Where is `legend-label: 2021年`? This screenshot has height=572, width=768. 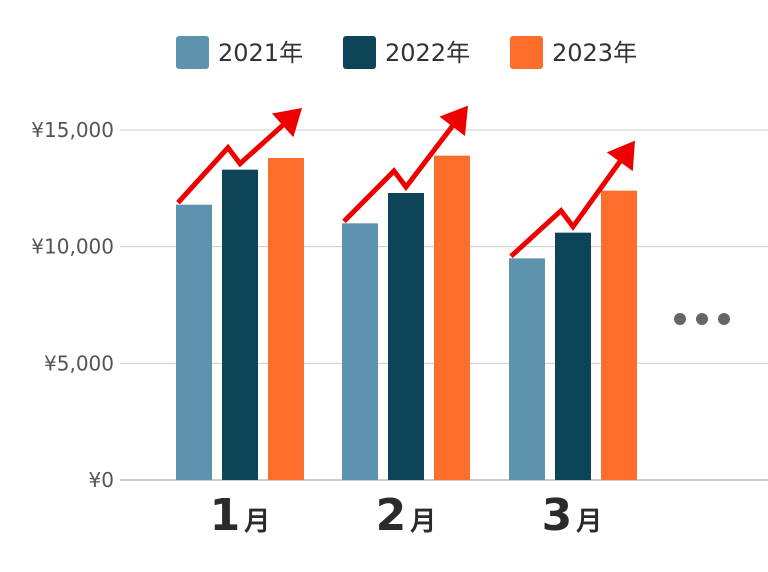 legend-label: 2021年 is located at coordinates (260, 53).